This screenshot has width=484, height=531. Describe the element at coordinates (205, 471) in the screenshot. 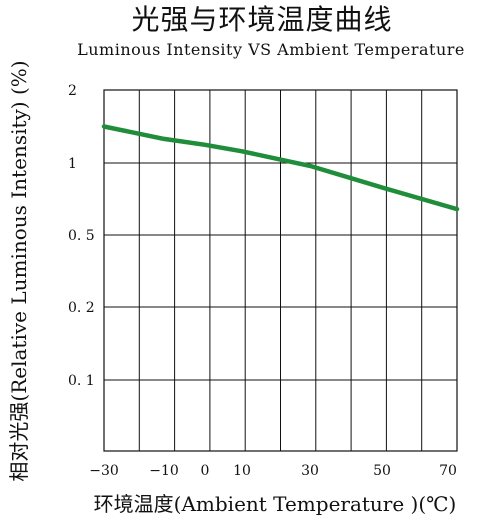

I see `x-tick-label: 0` at that location.